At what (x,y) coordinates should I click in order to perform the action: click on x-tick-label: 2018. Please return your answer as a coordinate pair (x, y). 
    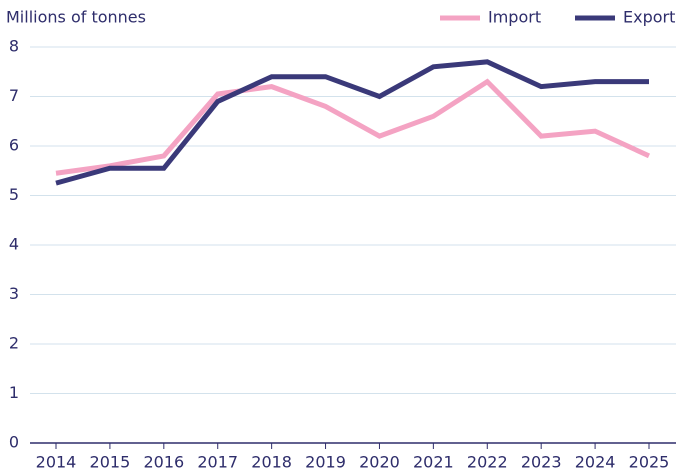
    Looking at the image, I should click on (271, 462).